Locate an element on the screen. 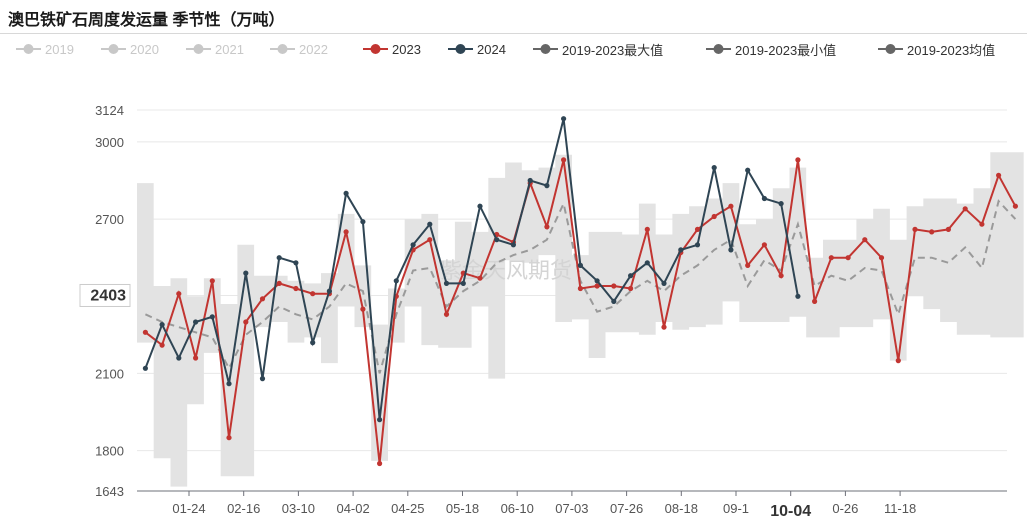 The width and height of the screenshot is (1027, 524). legend-label: 2021 is located at coordinates (229, 49).